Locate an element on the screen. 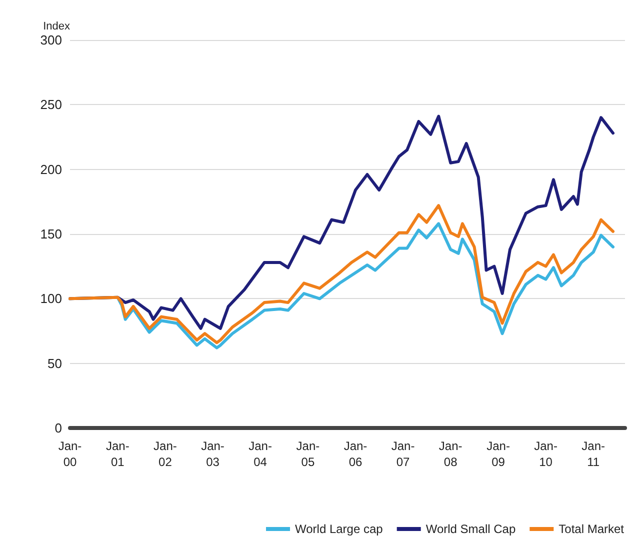  x-tick-label: Jan- 04 is located at coordinates (260, 454).